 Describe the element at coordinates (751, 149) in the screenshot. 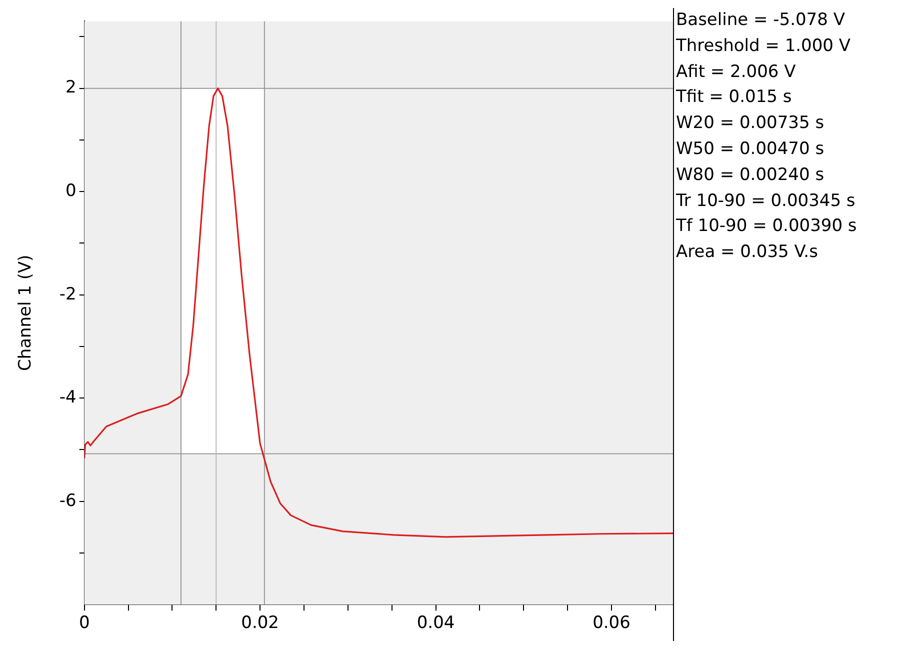

I see `text: W50 = 0.00470 s` at that location.